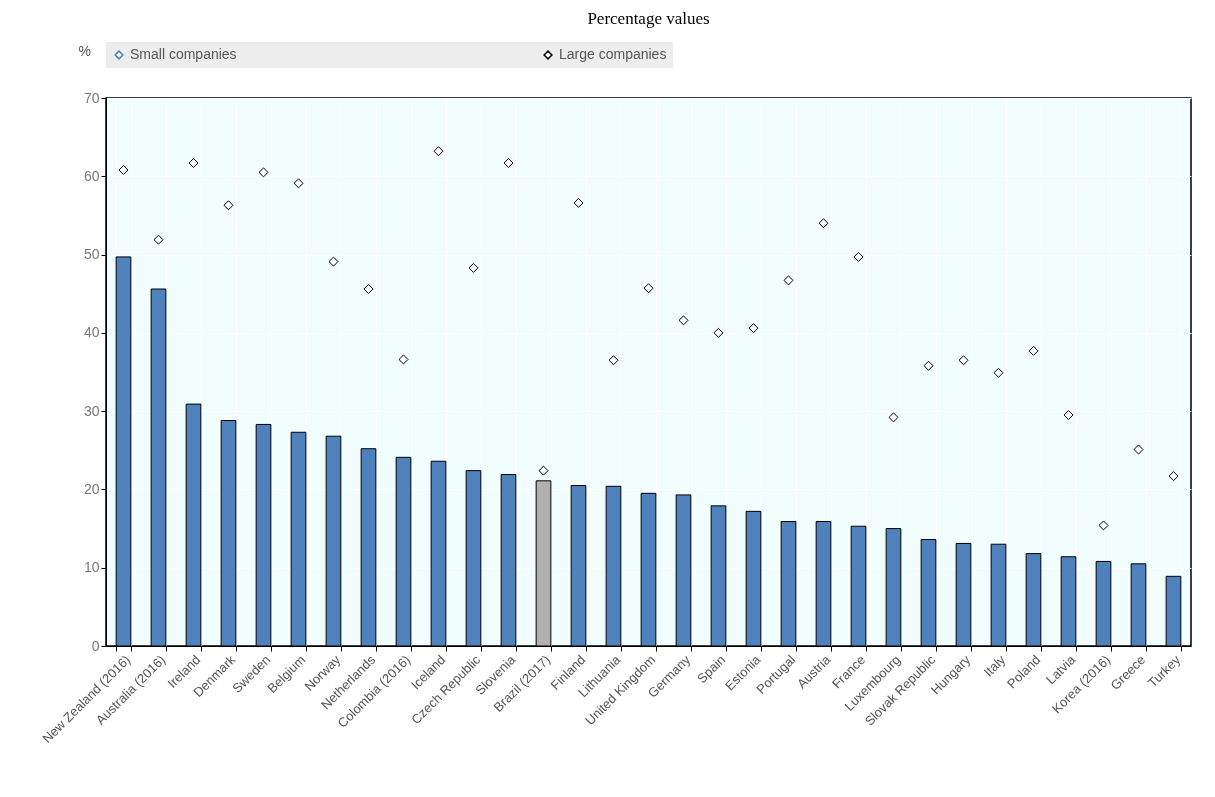 The image size is (1215, 797). I want to click on y-tick-label: 10, so click(91, 567).